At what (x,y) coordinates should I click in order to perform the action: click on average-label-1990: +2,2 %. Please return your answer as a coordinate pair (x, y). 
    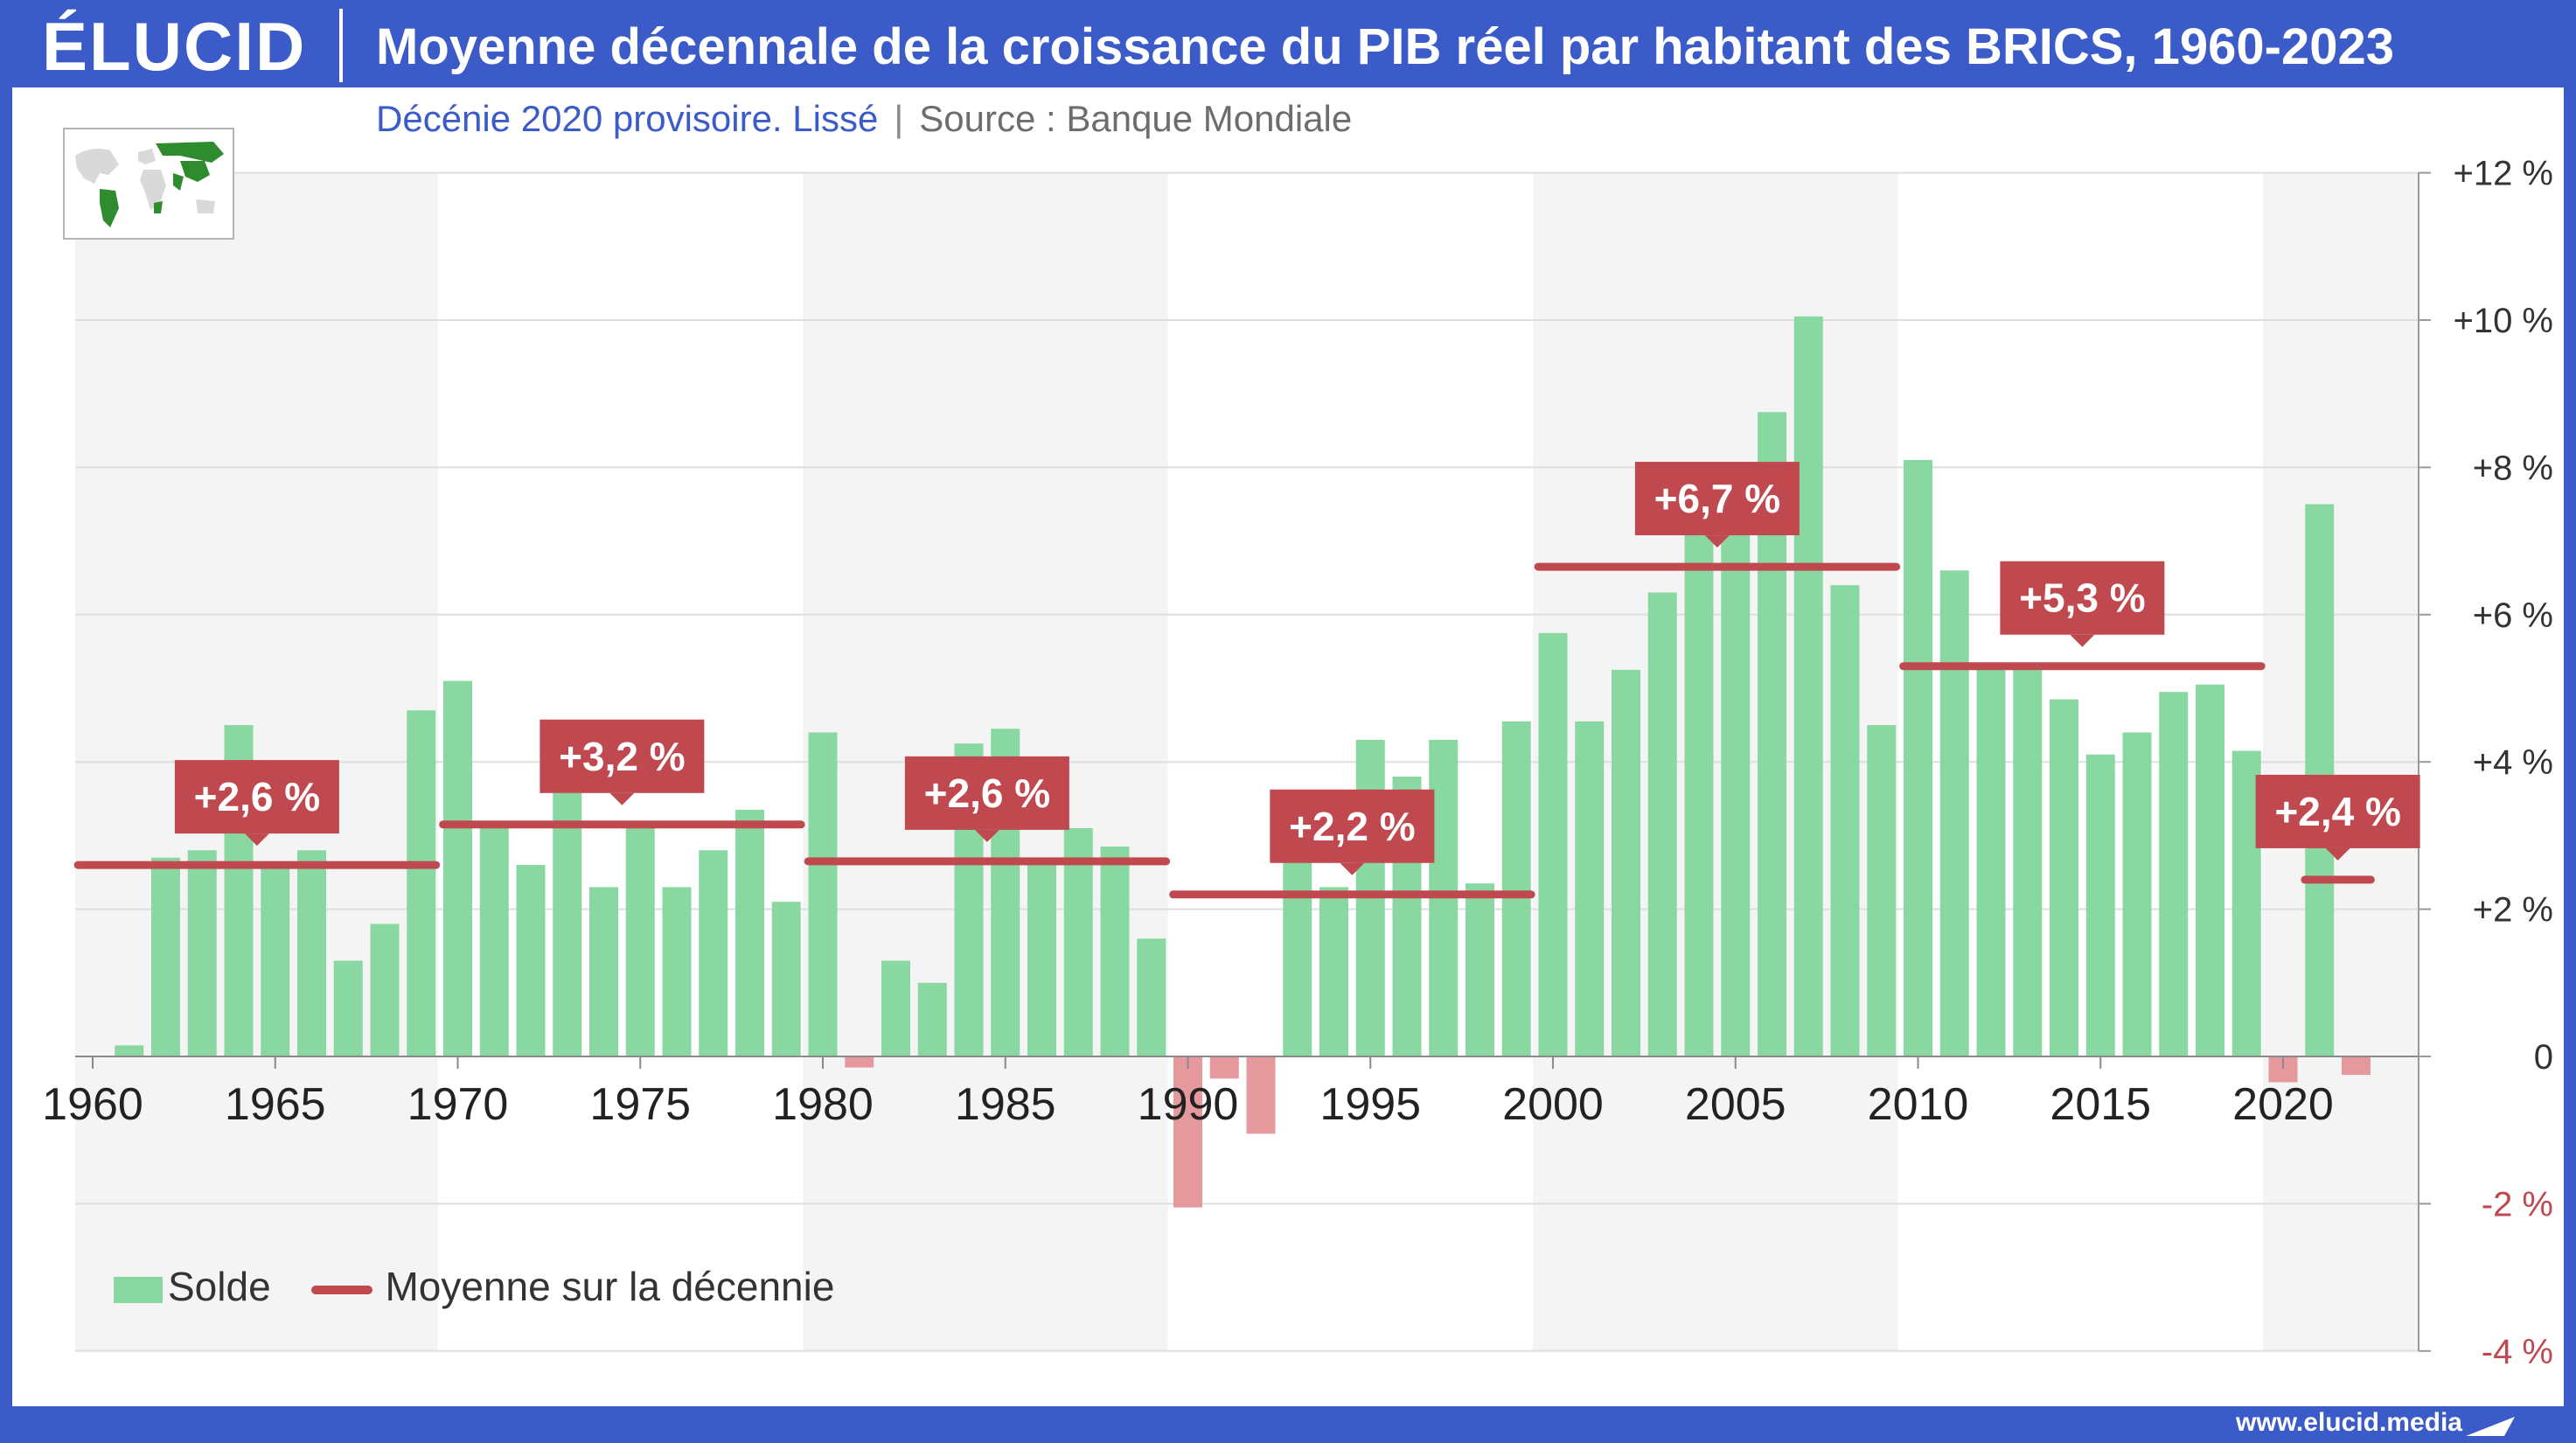
    Looking at the image, I should click on (1352, 832).